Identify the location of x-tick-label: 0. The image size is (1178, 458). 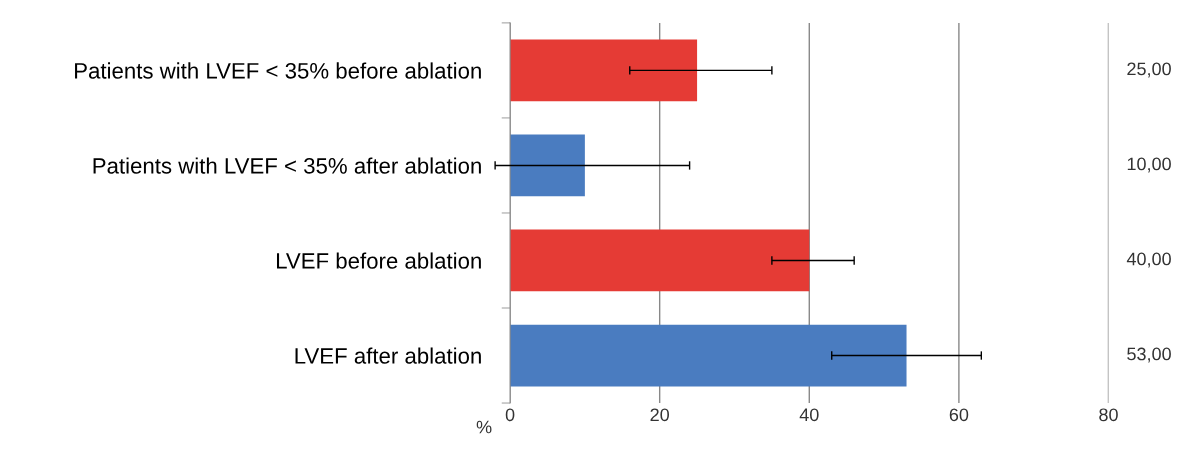
(510, 415).